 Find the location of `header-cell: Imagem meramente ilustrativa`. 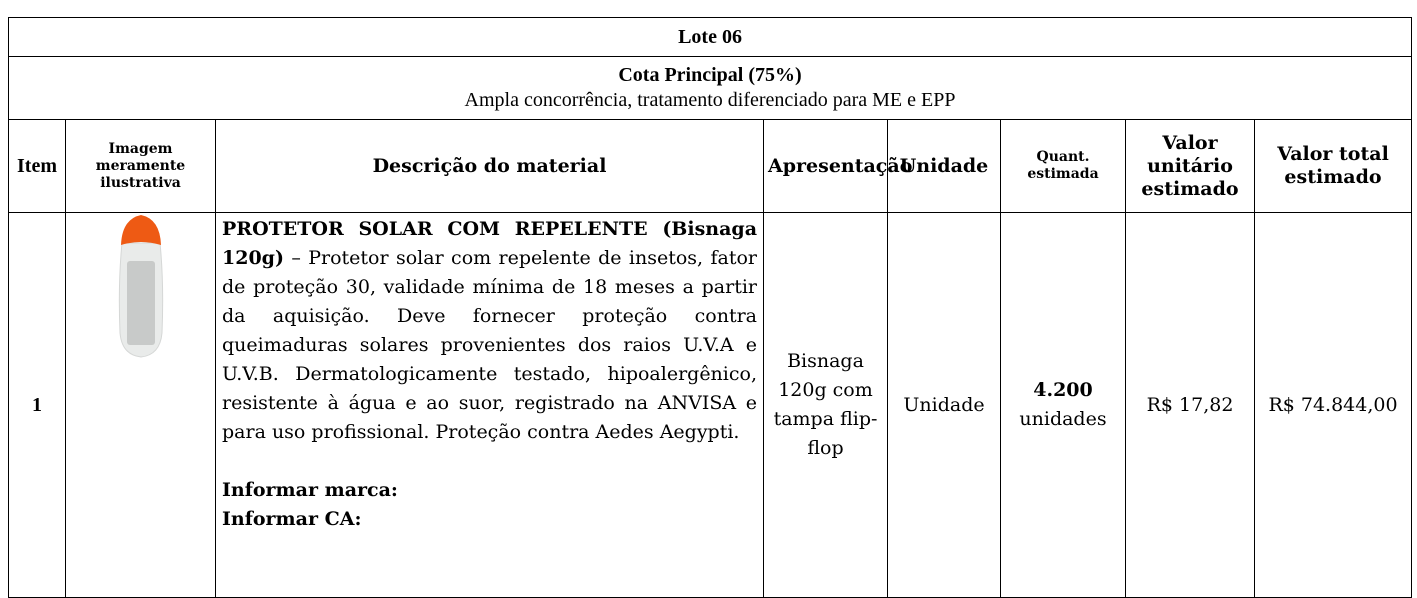

header-cell: Imagem meramente ilustrativa is located at coordinates (140, 166).